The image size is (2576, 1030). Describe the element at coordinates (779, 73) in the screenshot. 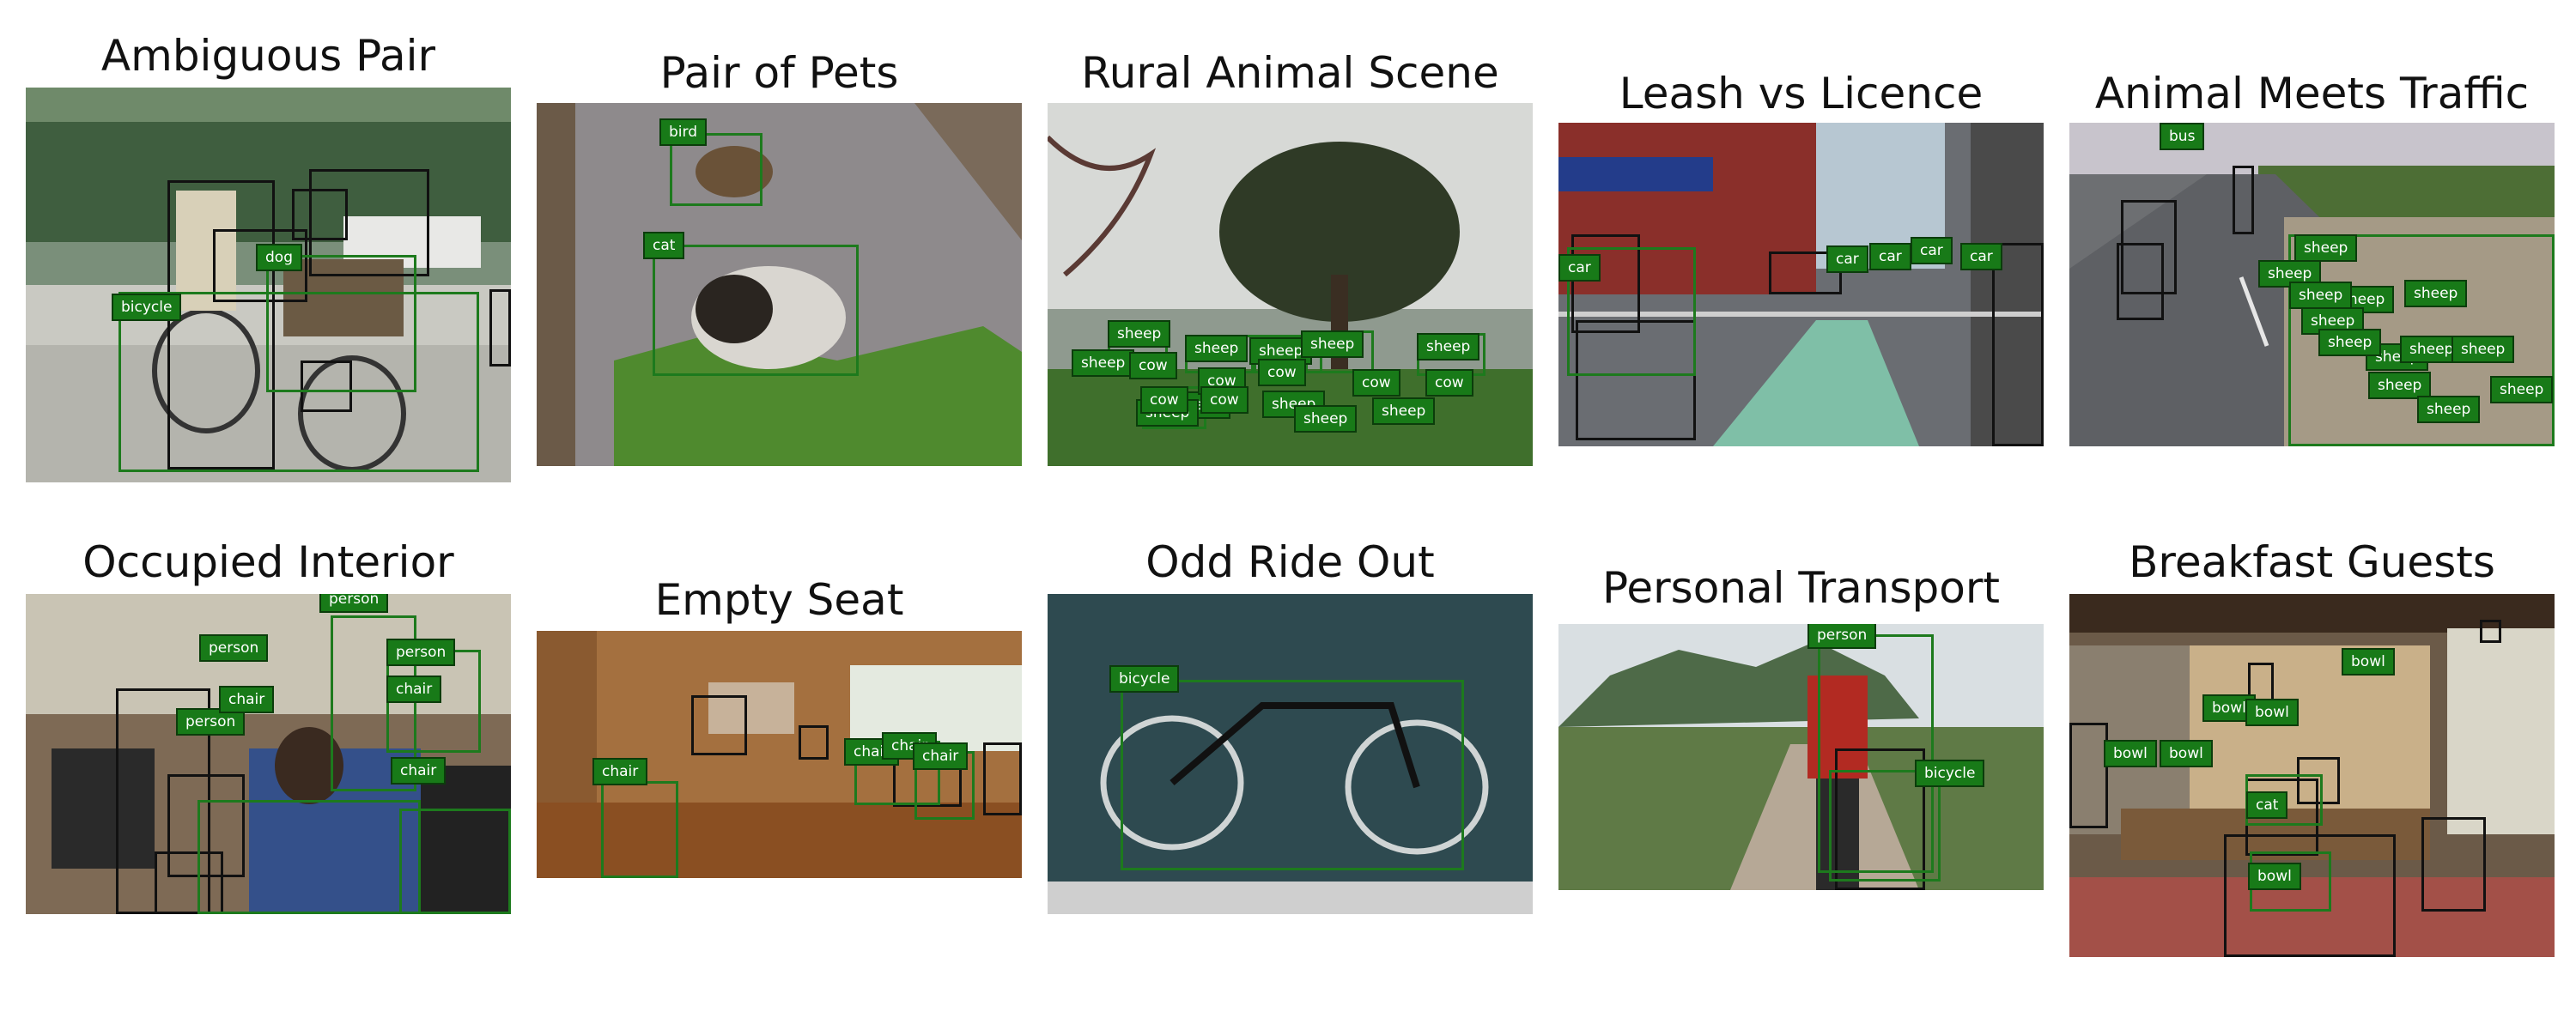

I see `panel-title: Pair of Pets` at that location.